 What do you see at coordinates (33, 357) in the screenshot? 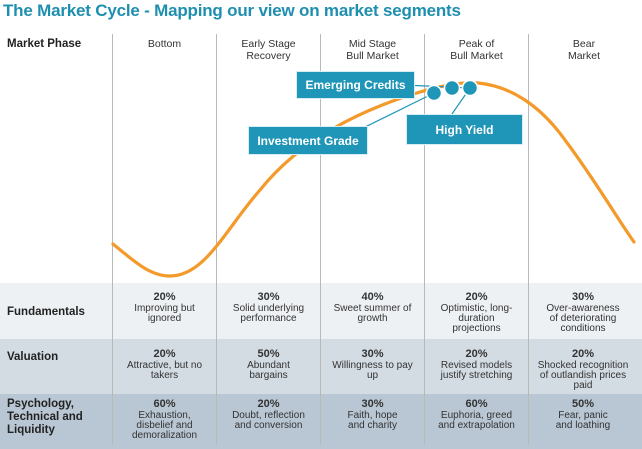
I see `row-label-valuation: Valuation` at bounding box center [33, 357].